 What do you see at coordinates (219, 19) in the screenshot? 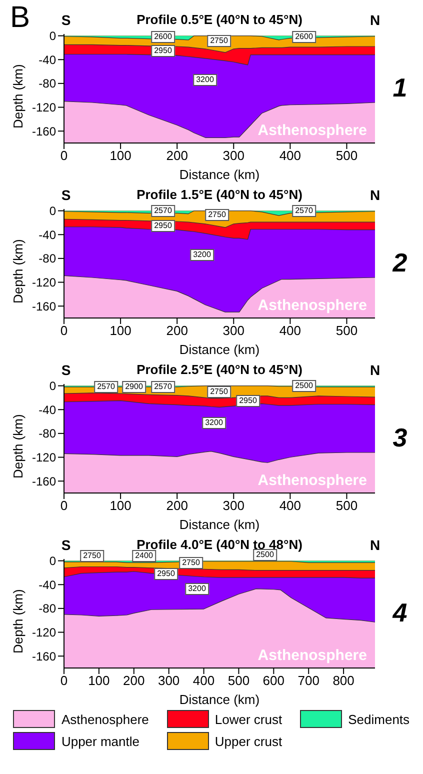
I see `chart-title: Profile 0.5°E (40°N to 45°N)` at bounding box center [219, 19].